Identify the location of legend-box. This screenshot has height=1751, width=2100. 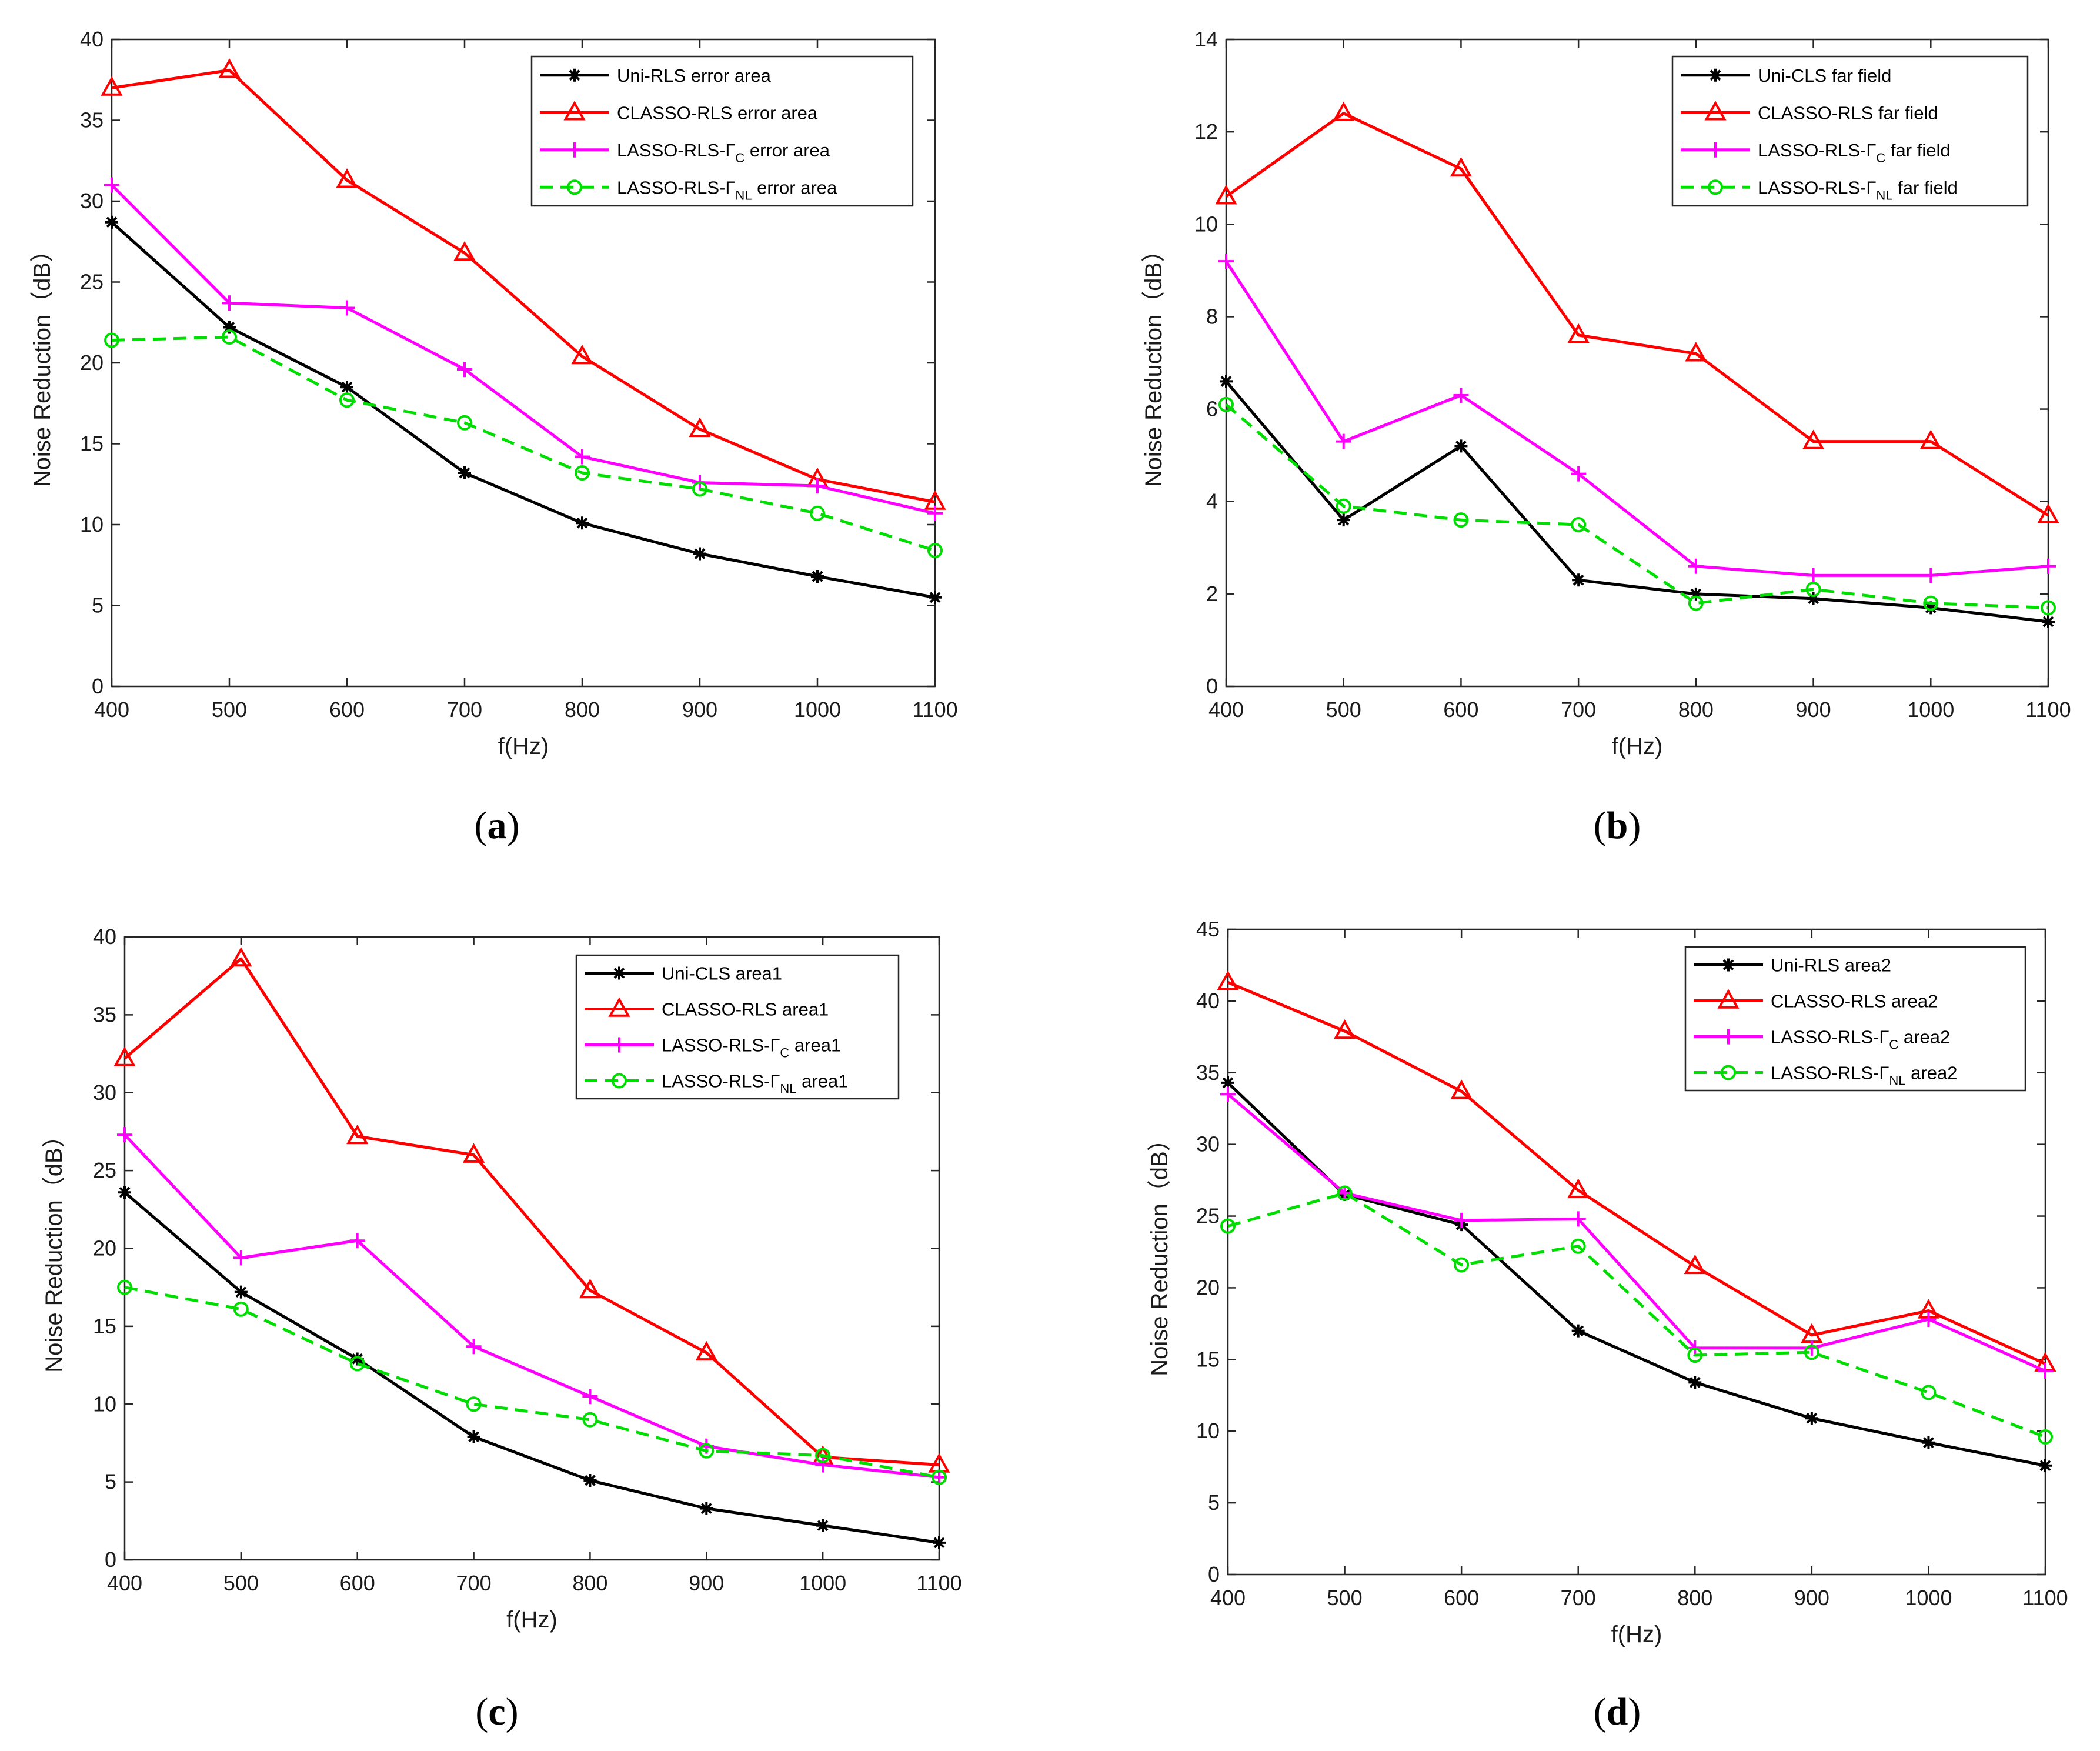
(1855, 1019).